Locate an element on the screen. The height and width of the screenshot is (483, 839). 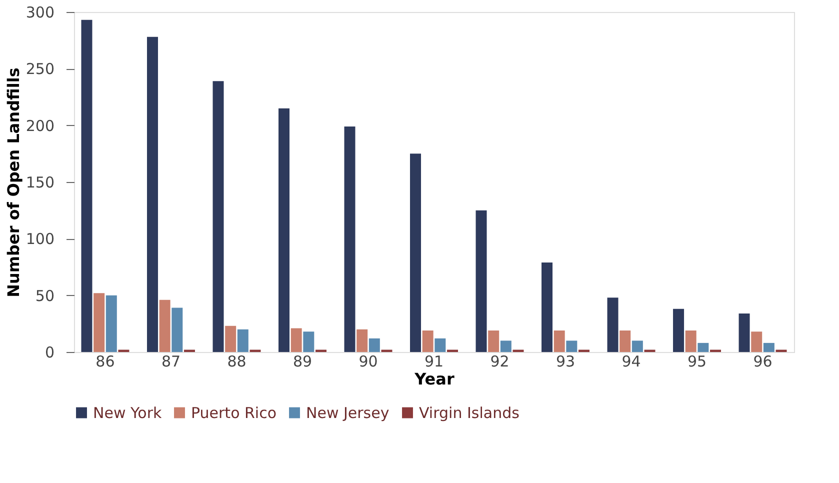
x-tick-label: 87 is located at coordinates (171, 361).